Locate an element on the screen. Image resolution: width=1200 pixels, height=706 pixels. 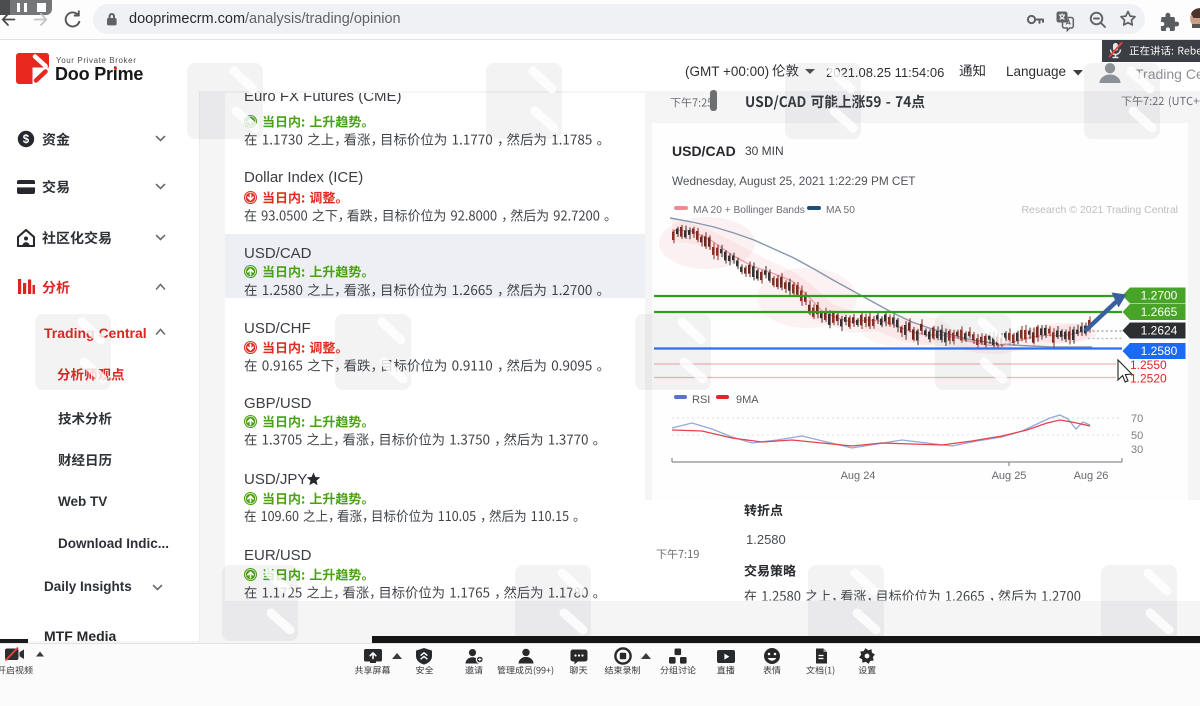
svg-text: USD/CAD is located at coordinates (704, 151).